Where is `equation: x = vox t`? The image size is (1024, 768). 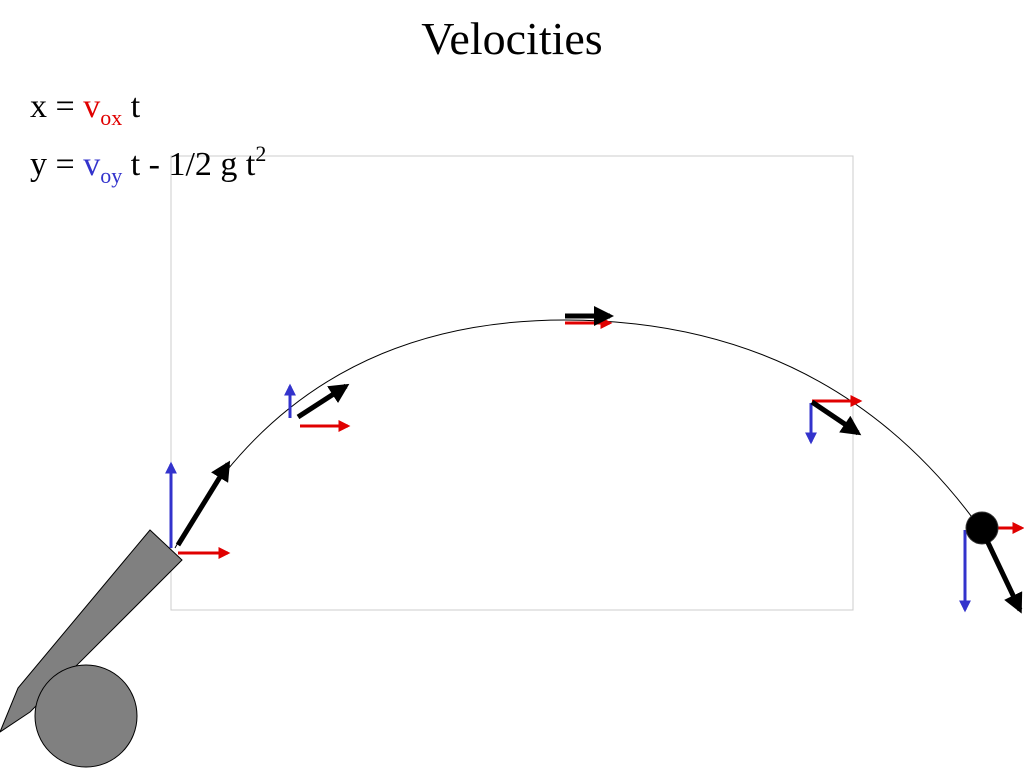
equation: x = vox t is located at coordinates (85, 109).